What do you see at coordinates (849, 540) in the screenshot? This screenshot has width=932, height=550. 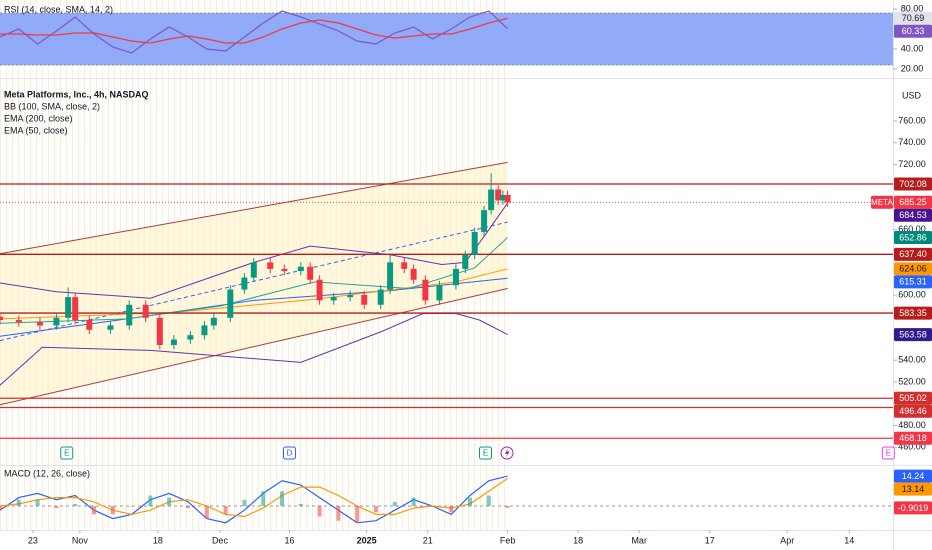 I see `x-tick-label: 14` at bounding box center [849, 540].